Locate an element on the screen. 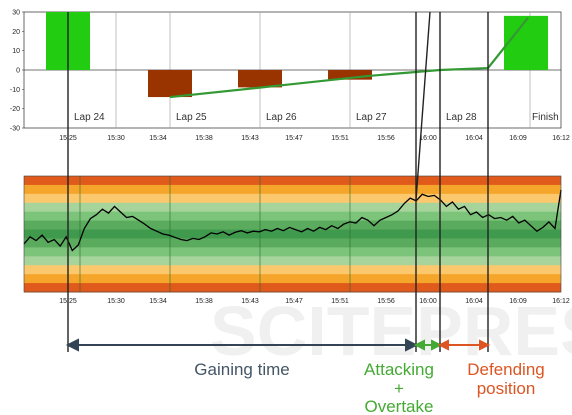 The width and height of the screenshot is (572, 415). bottom-gridlines is located at coordinates (215, 234).